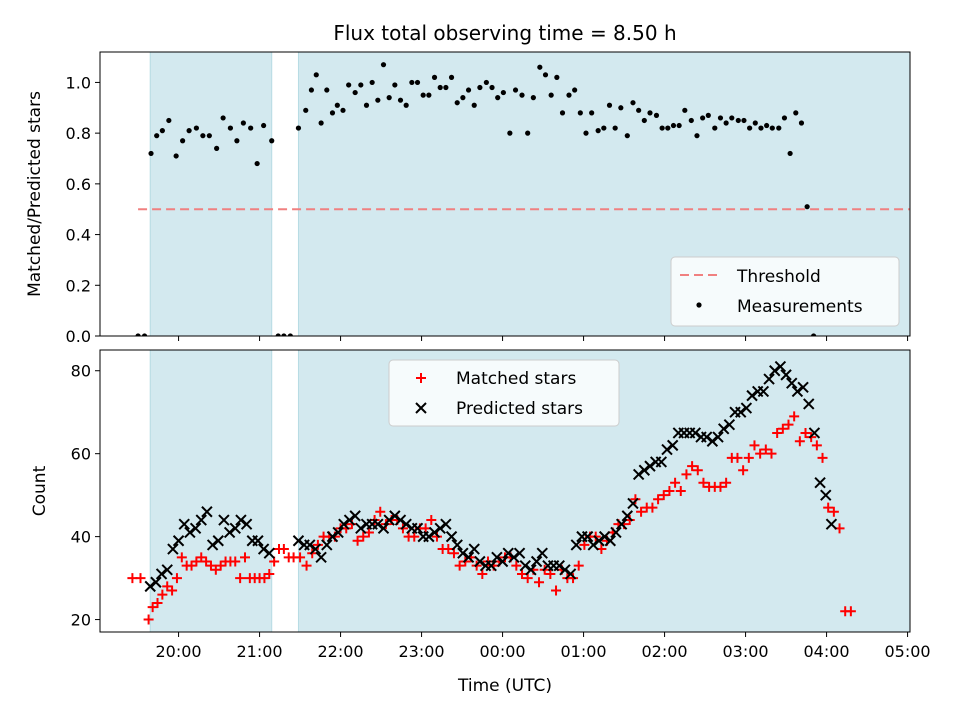 This screenshot has width=960, height=720. I want to click on legend-matched-label: Matched stars, so click(516, 379).